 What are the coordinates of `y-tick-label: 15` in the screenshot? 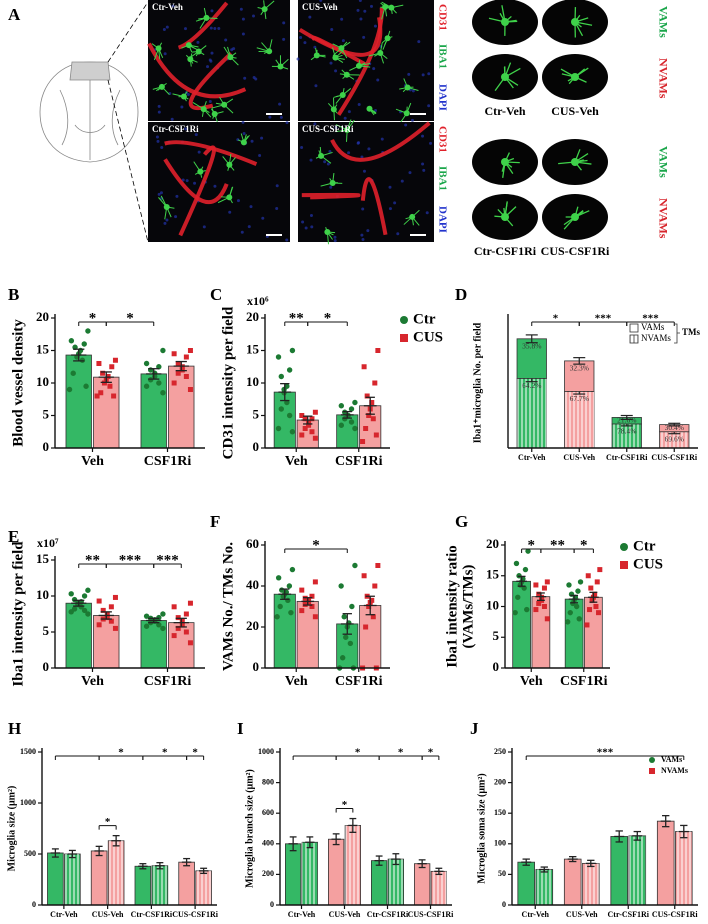 It's located at (43, 348).